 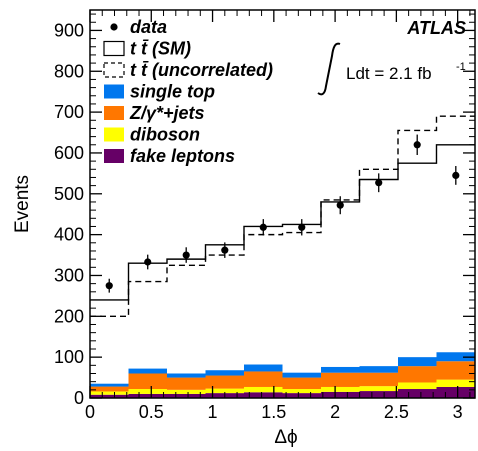 What do you see at coordinates (114, 48) in the screenshot?
I see `legend-marker-ttbar-sm` at bounding box center [114, 48].